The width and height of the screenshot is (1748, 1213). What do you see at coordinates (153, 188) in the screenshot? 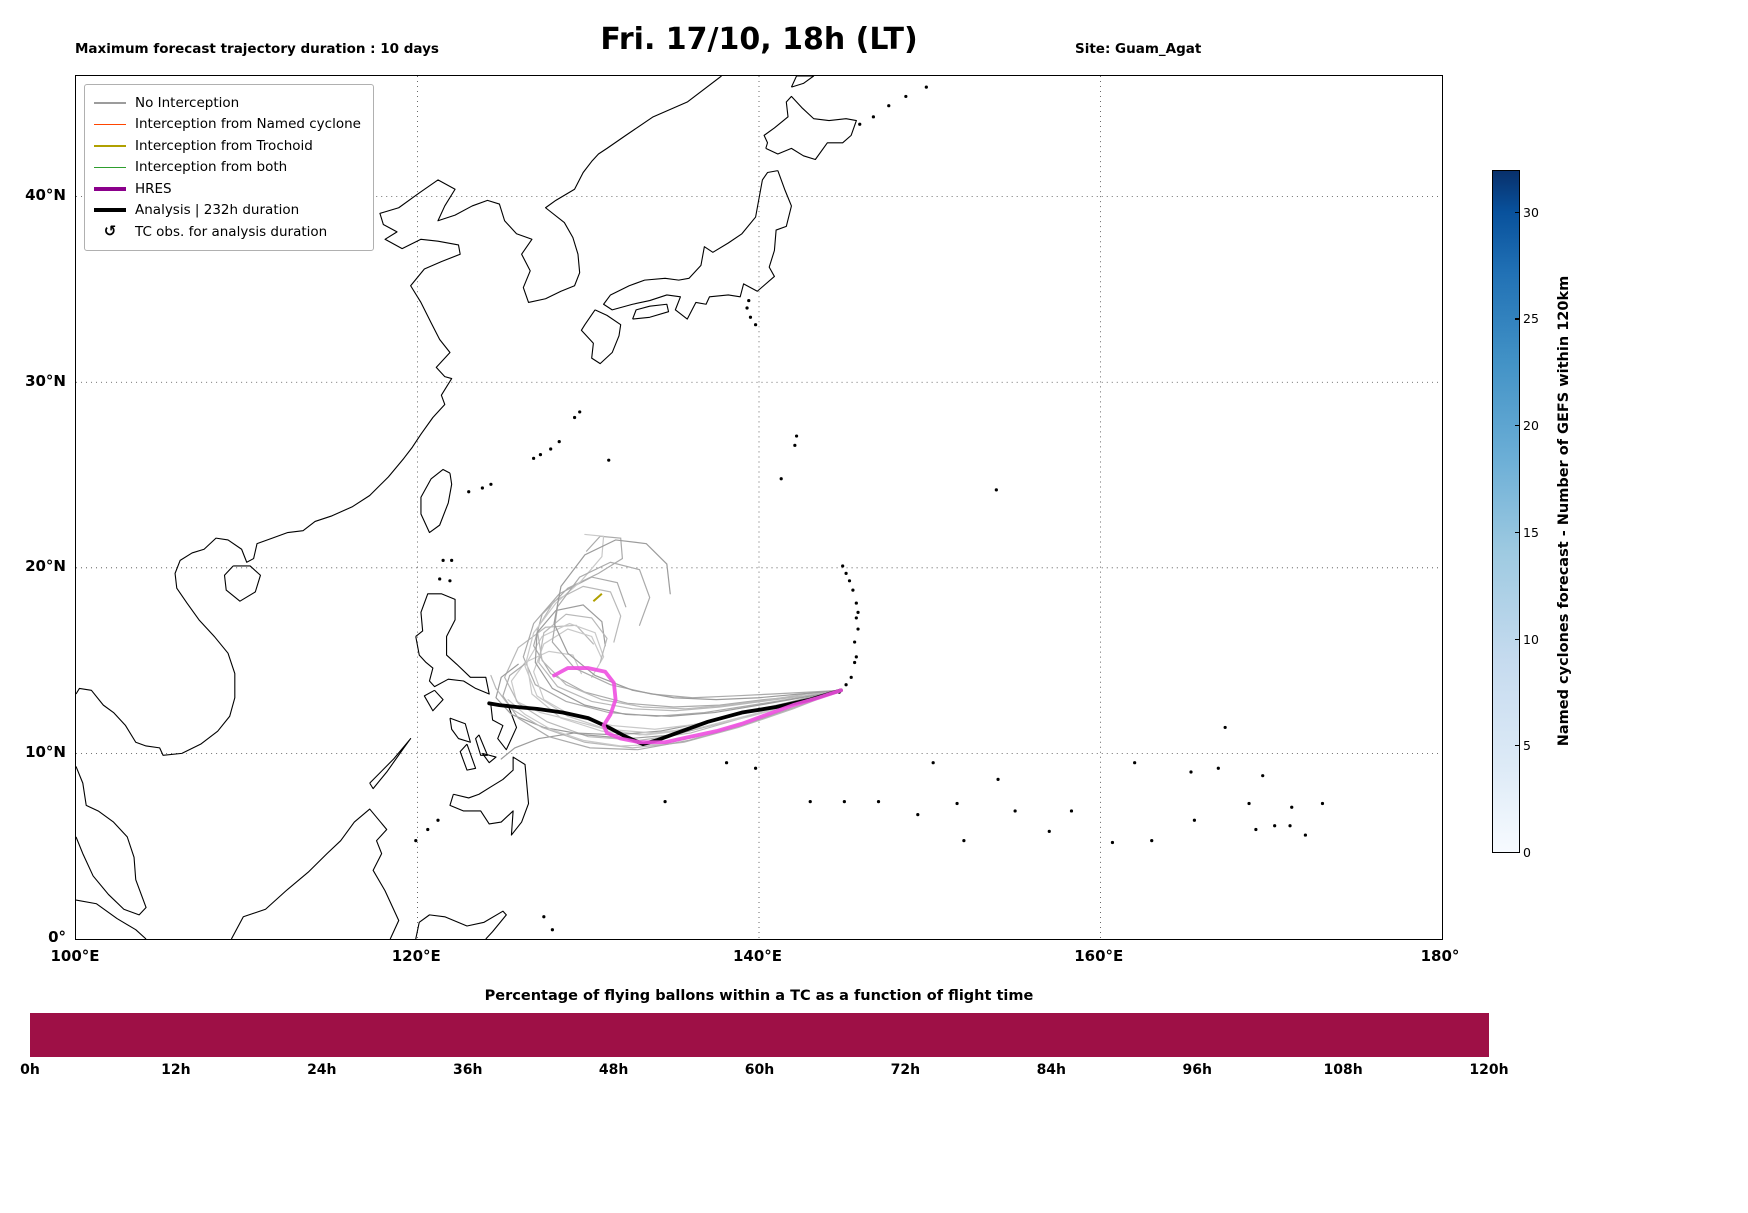
I see `legend-label: HRES` at bounding box center [153, 188].